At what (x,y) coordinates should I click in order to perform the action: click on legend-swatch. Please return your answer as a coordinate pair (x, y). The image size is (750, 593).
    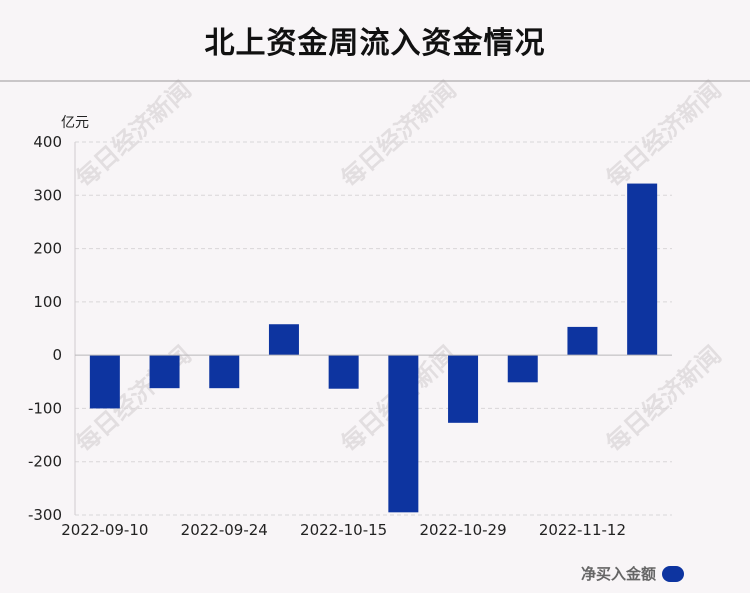
    Looking at the image, I should click on (673, 573).